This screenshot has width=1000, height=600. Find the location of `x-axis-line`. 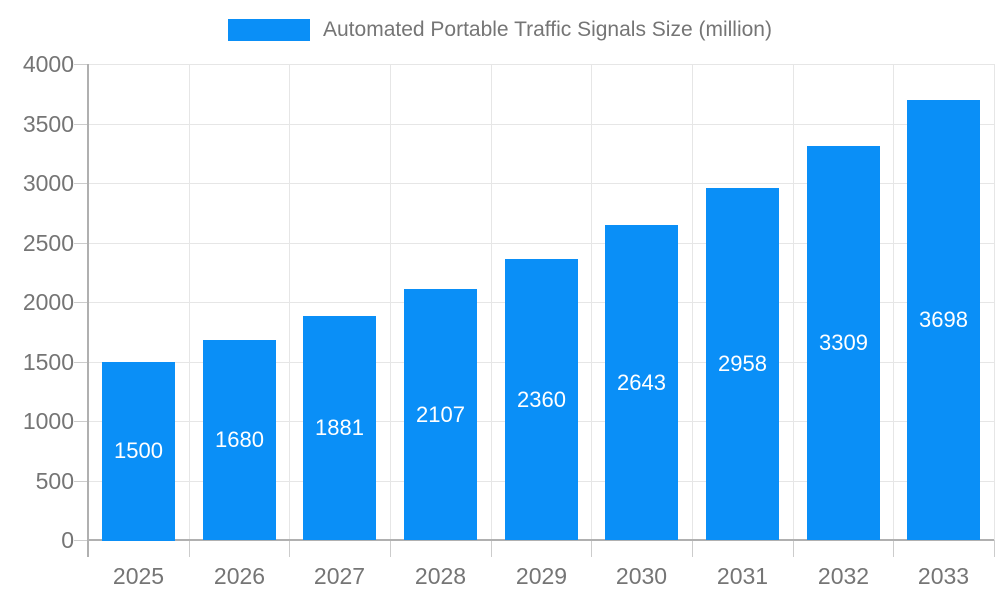

x-axis-line is located at coordinates (540, 540).